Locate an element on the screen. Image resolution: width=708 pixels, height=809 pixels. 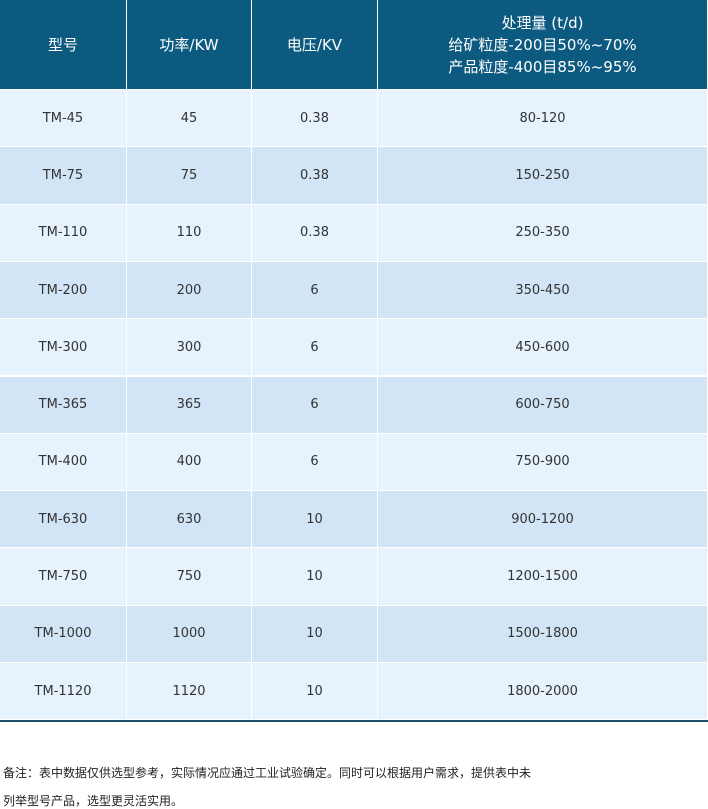
table-cell: TM-400 is located at coordinates (63, 462).